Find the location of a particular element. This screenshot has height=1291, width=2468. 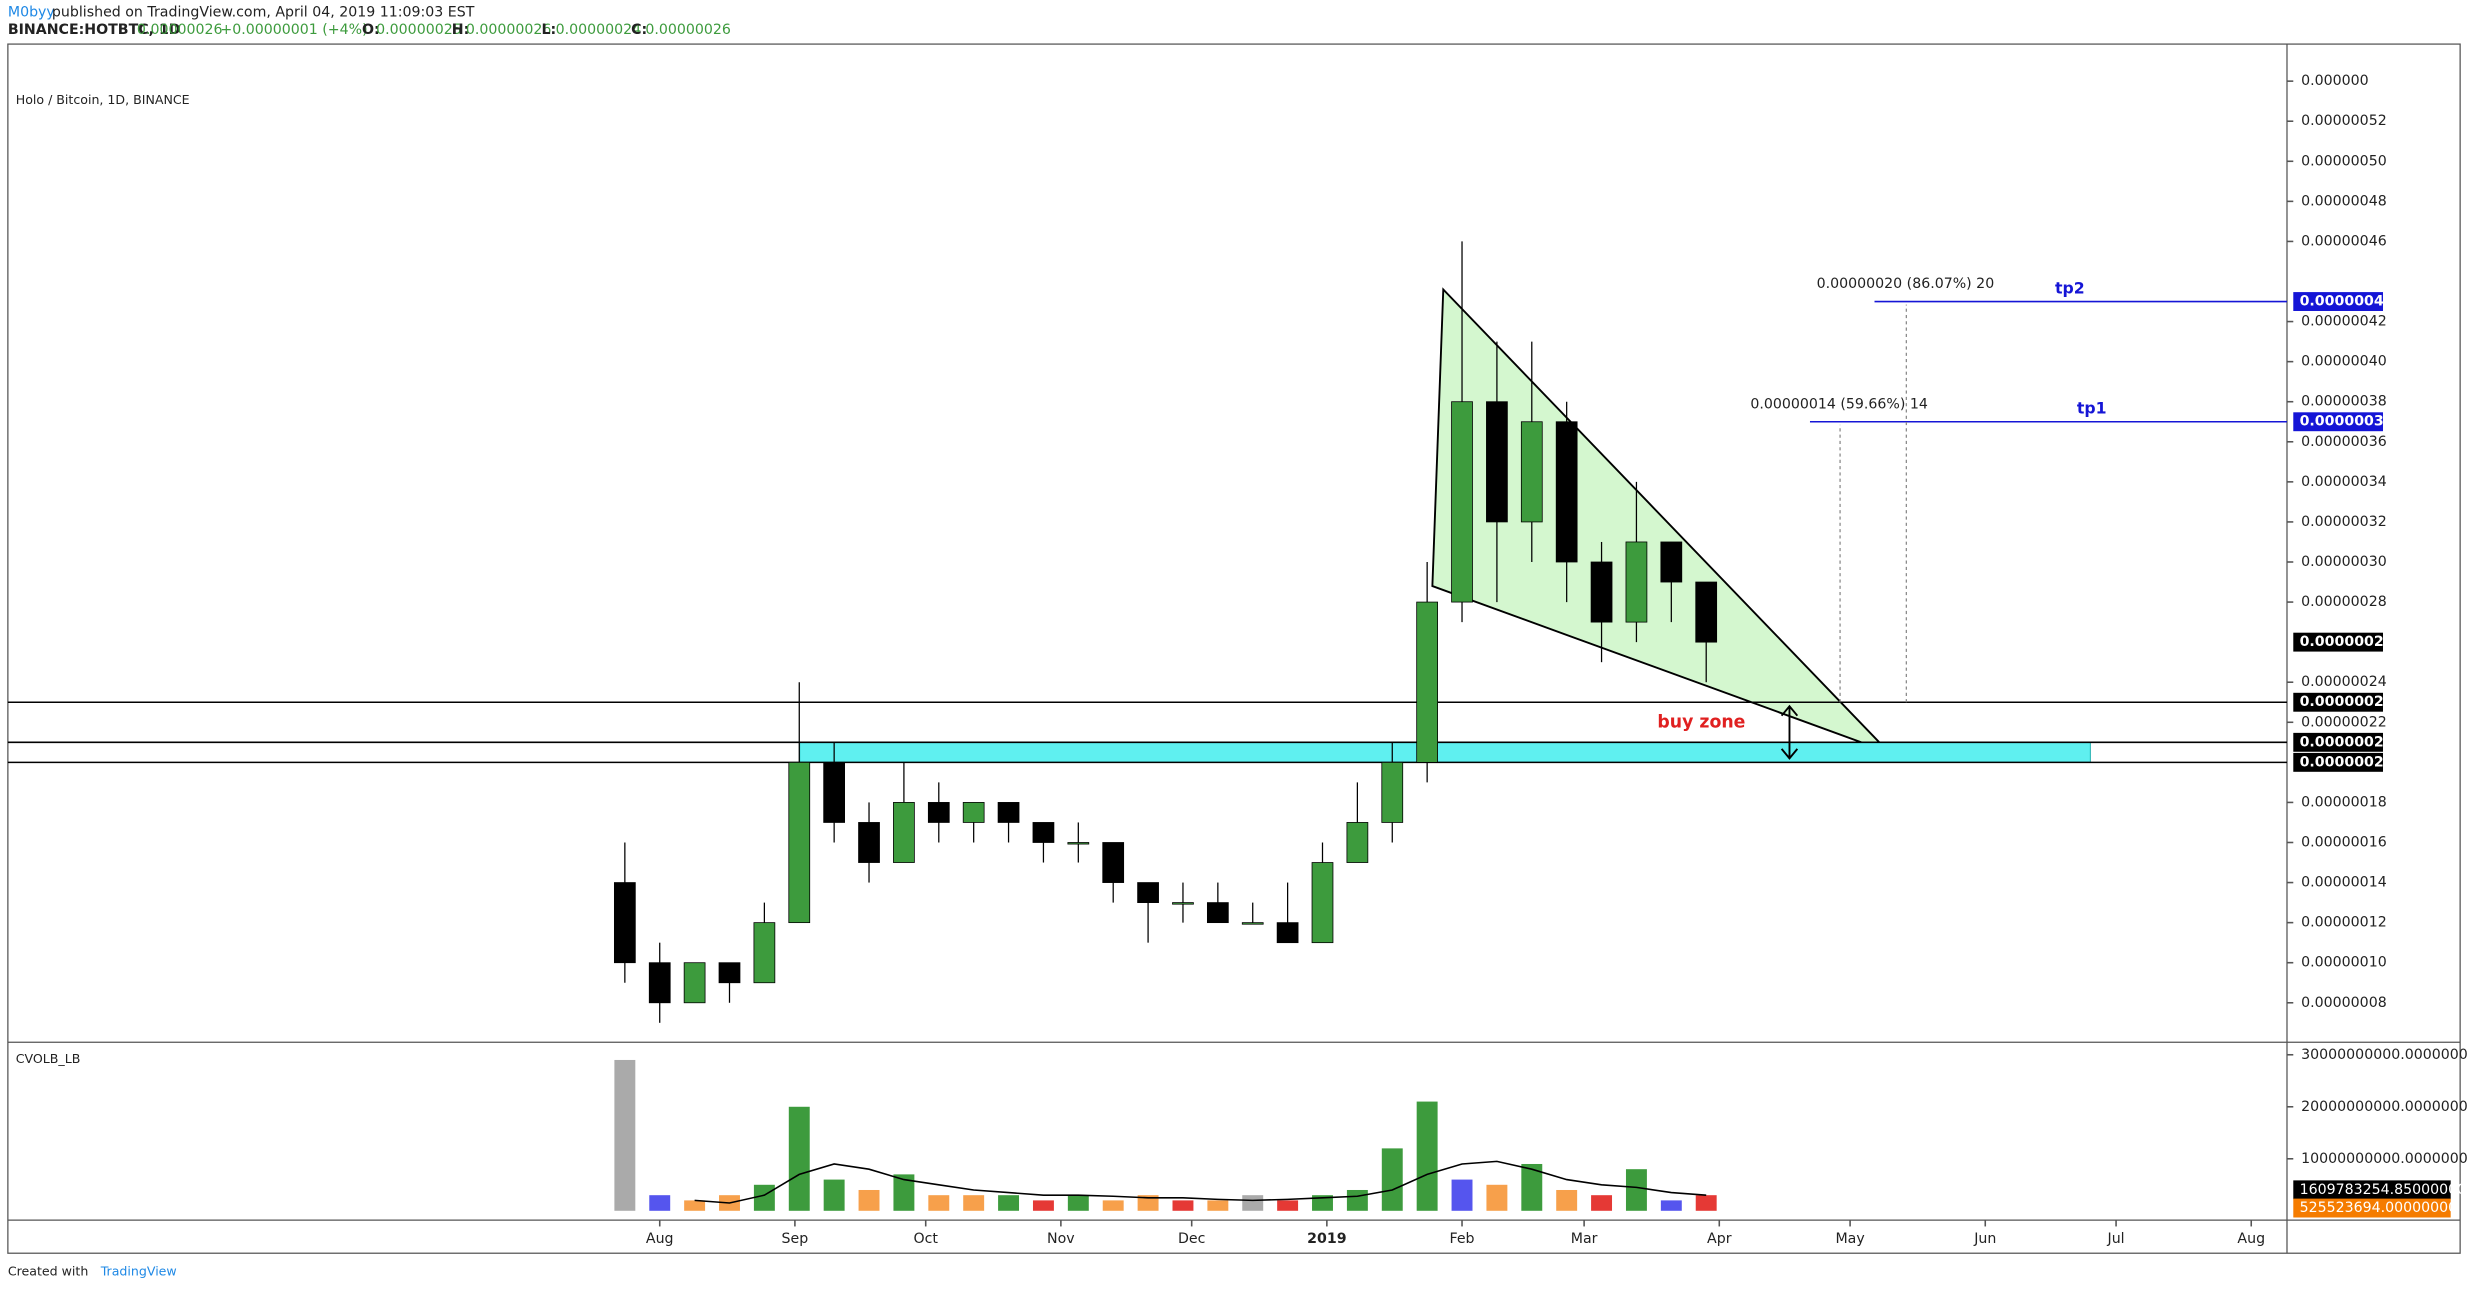

y-tick-label: 0.00000042 is located at coordinates (2344, 322).